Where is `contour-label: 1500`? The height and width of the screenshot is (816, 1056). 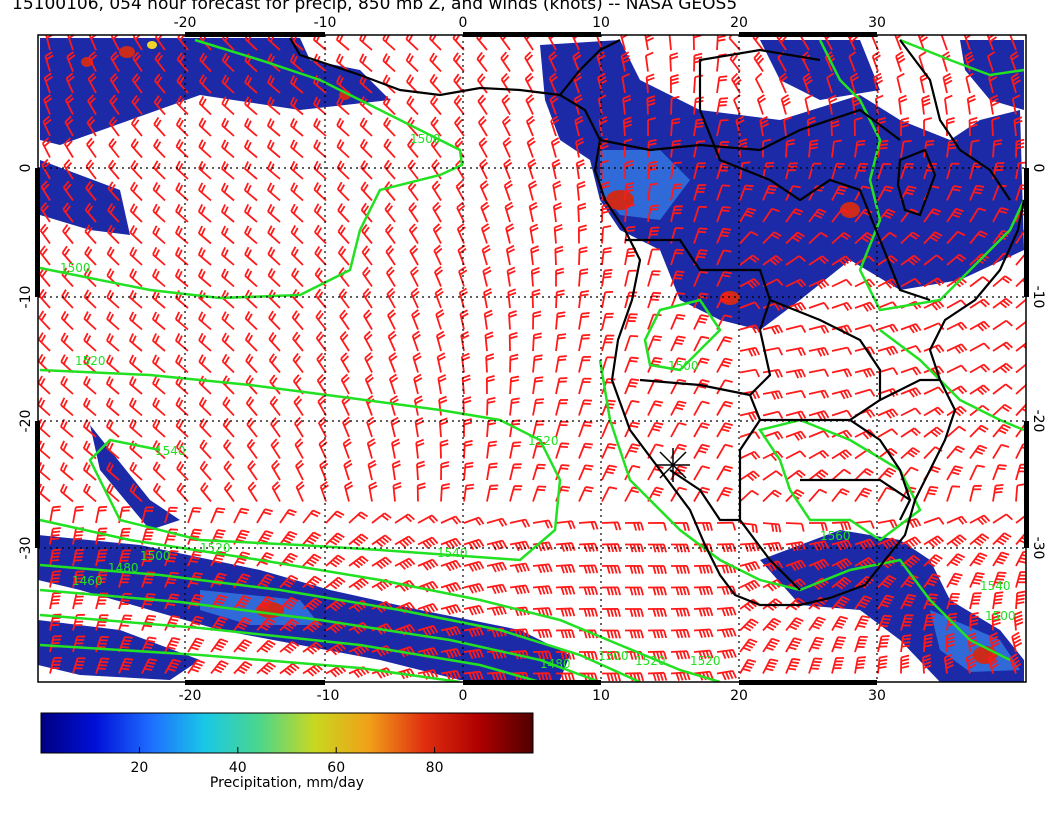 contour-label: 1500 is located at coordinates (75, 268).